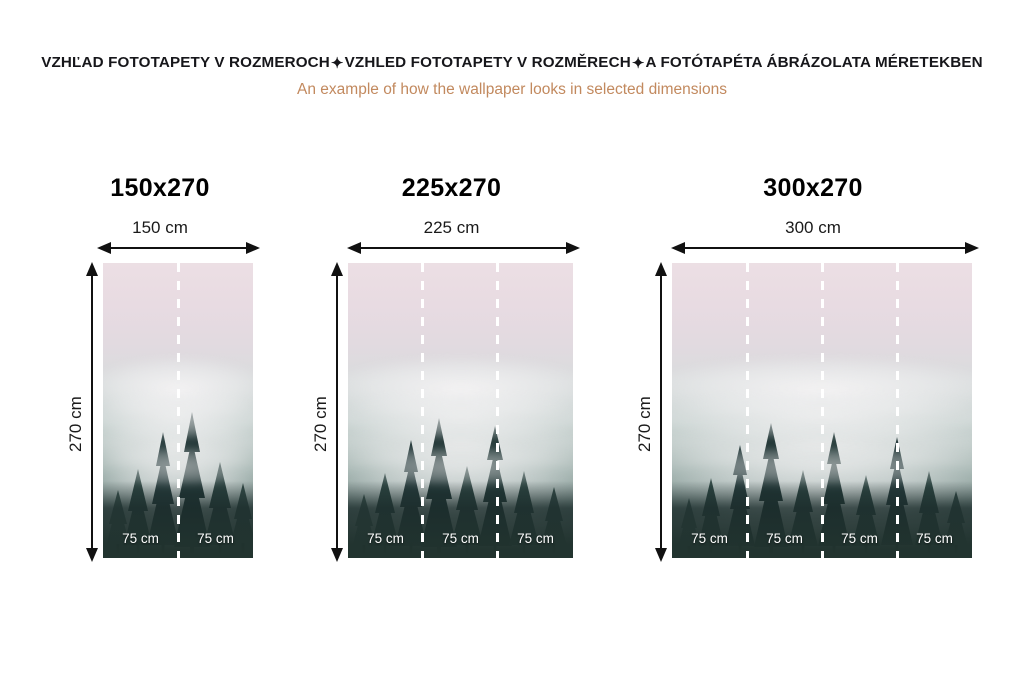  I want to click on title-part-hu: A FOTÓTAPÉTA ÁBRÁZOLATA MÉRETEKBEN, so click(814, 62).